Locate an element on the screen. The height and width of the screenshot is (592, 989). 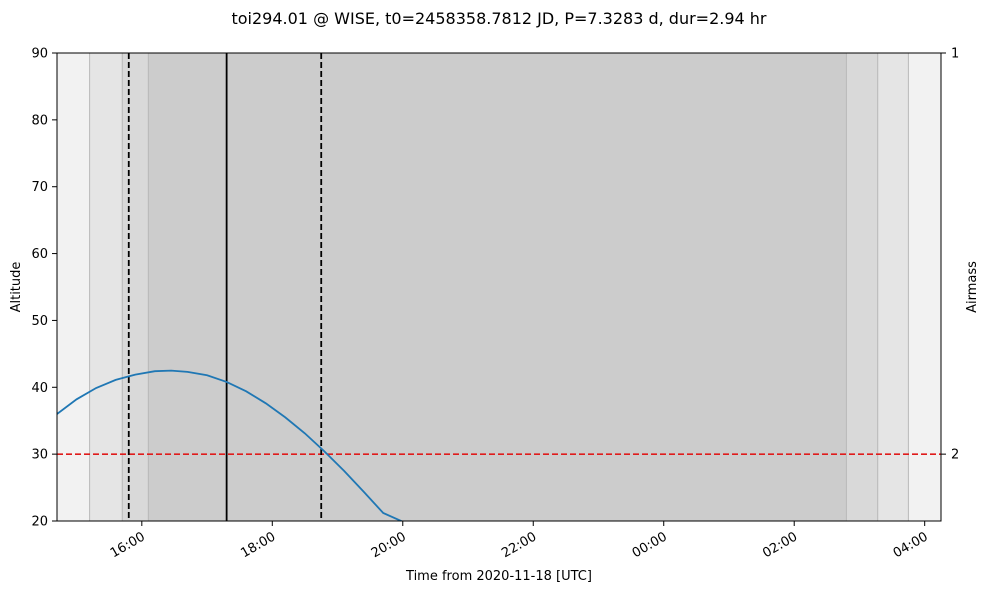
x-tick-label: 18:00 is located at coordinates (258, 545).